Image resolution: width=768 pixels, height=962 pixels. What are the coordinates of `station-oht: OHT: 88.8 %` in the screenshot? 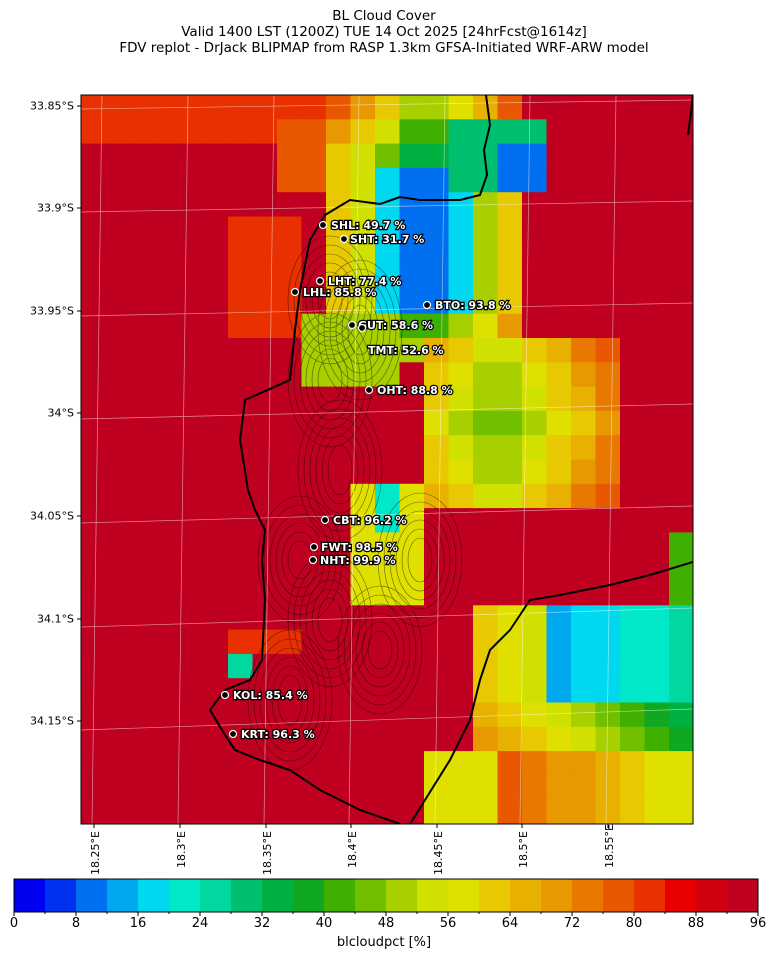 It's located at (409, 390).